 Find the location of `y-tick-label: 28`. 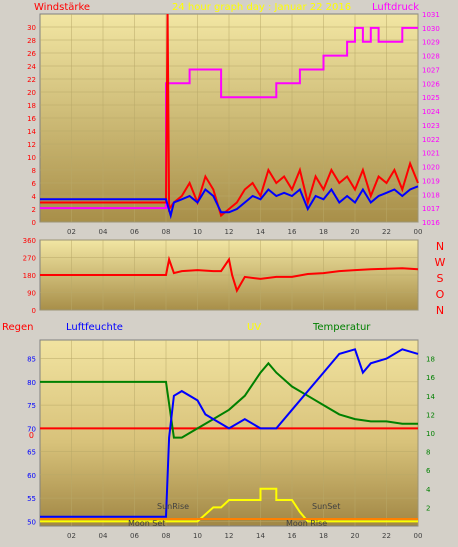

y-tick-label: 28 is located at coordinates (31, 41).